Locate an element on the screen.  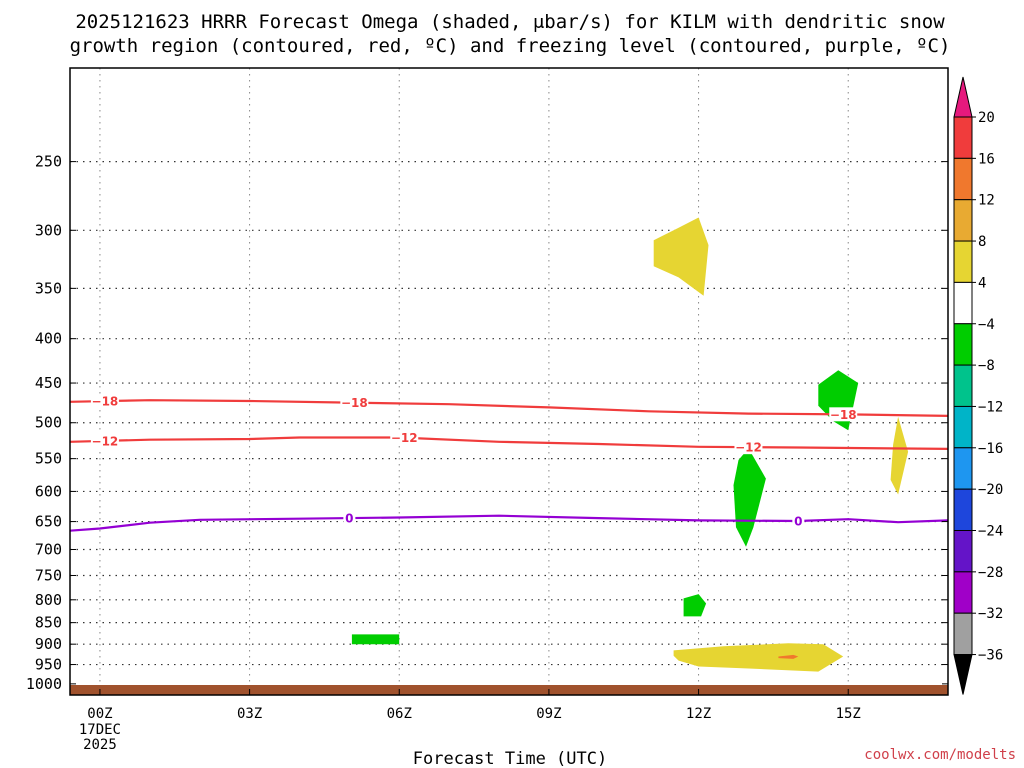
colorbar-label: 4 is located at coordinates (982, 283).